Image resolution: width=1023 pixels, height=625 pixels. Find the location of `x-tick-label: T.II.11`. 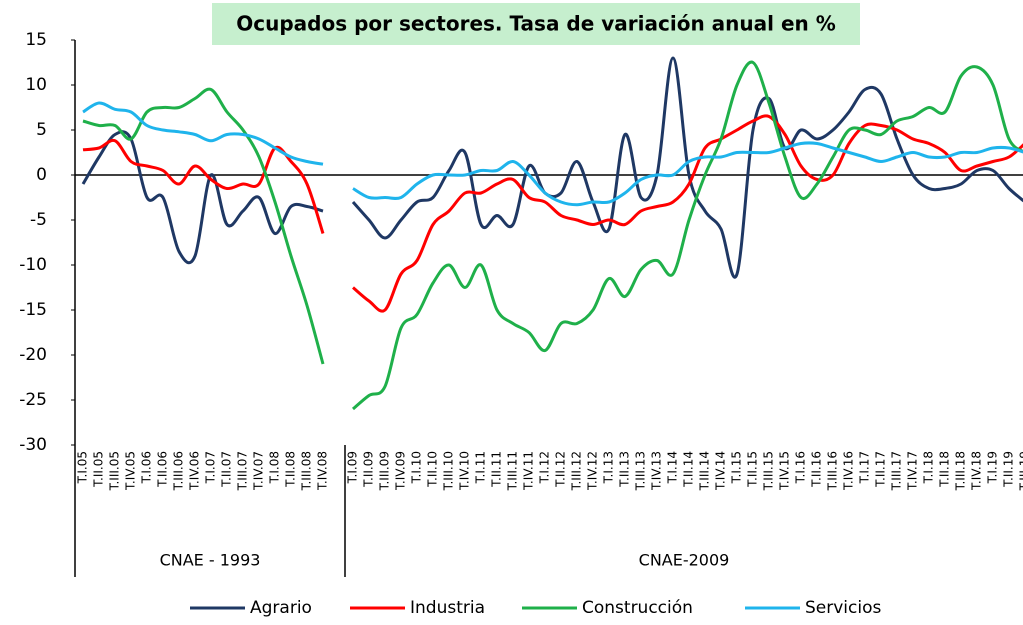

x-tick-label: T.II.11 is located at coordinates (497, 469).